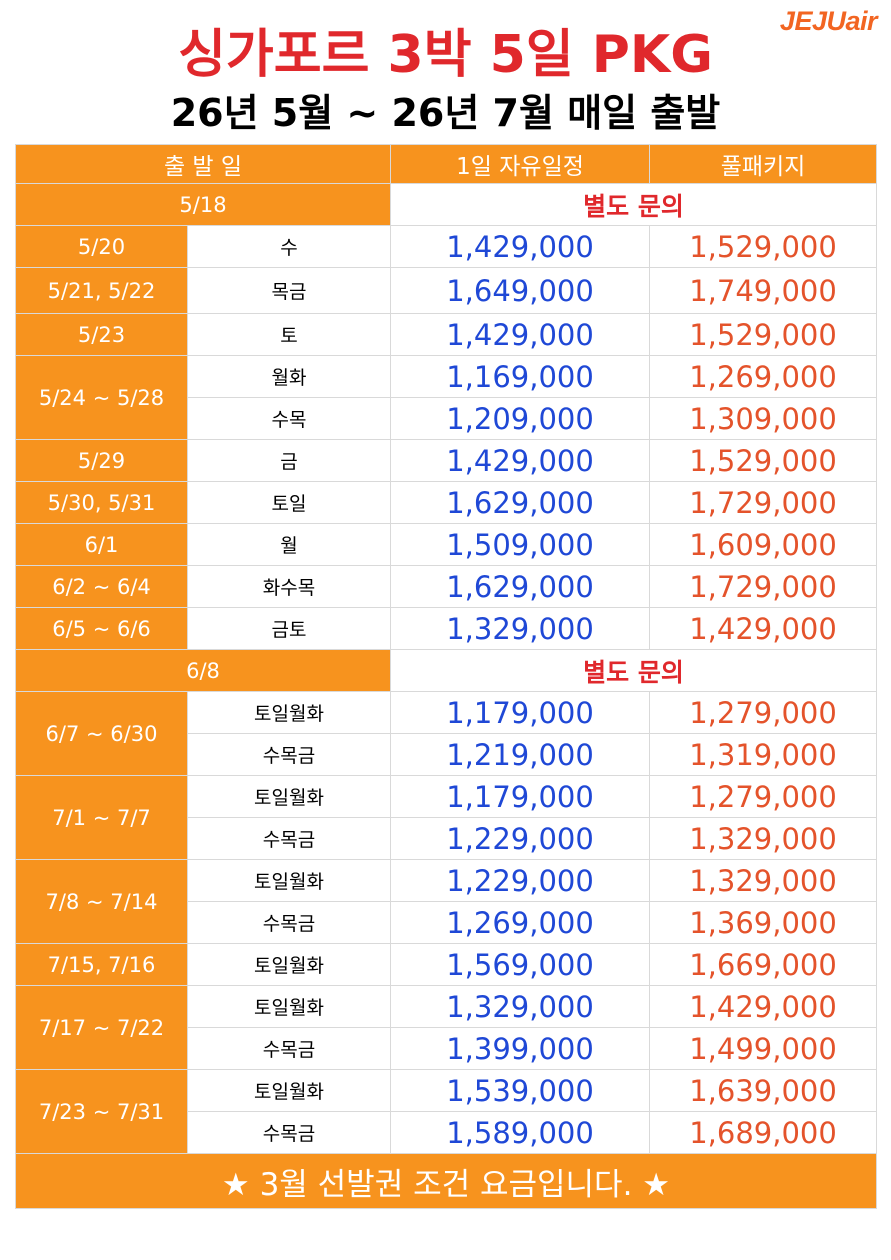  What do you see at coordinates (289, 246) in the screenshot?
I see `day-cell: 수` at bounding box center [289, 246].